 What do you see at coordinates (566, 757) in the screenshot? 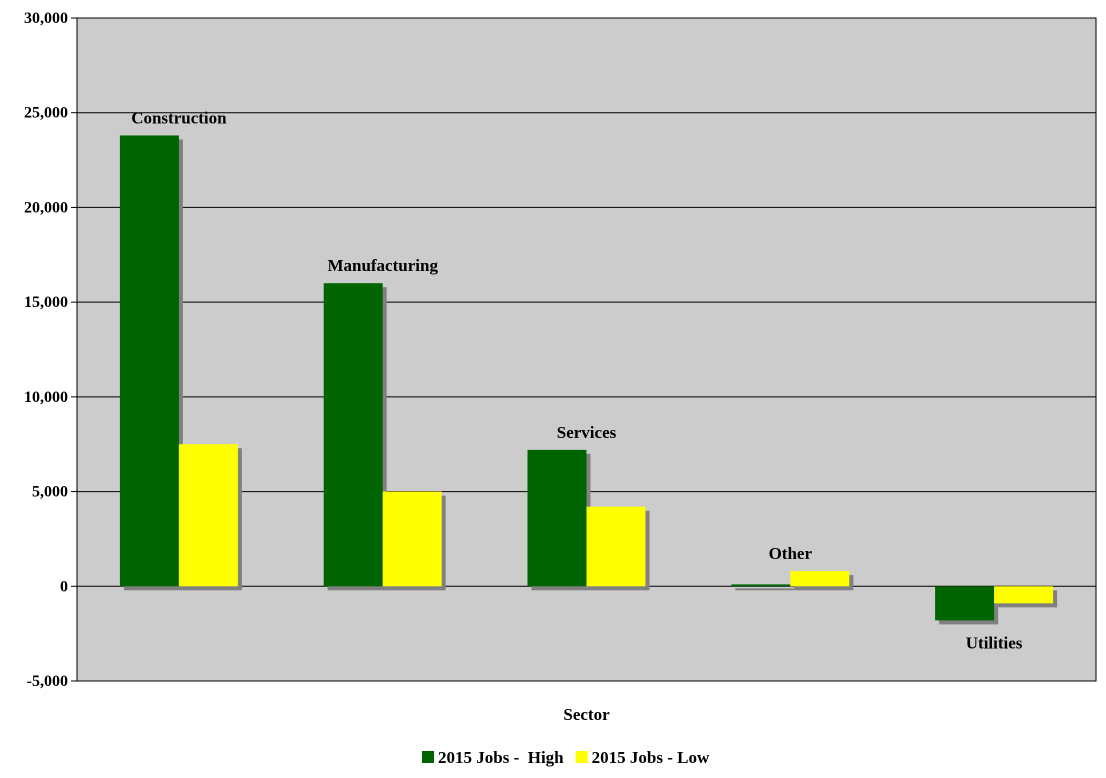
I see `legend: 2015 Jobs - High 2015 Jobs - Low` at bounding box center [566, 757].